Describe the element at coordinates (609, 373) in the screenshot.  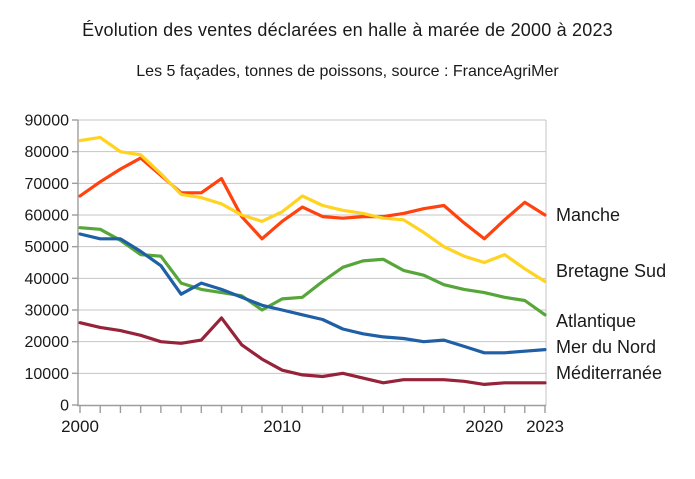
I see `series-label-mediterranee: Méditerranée` at that location.